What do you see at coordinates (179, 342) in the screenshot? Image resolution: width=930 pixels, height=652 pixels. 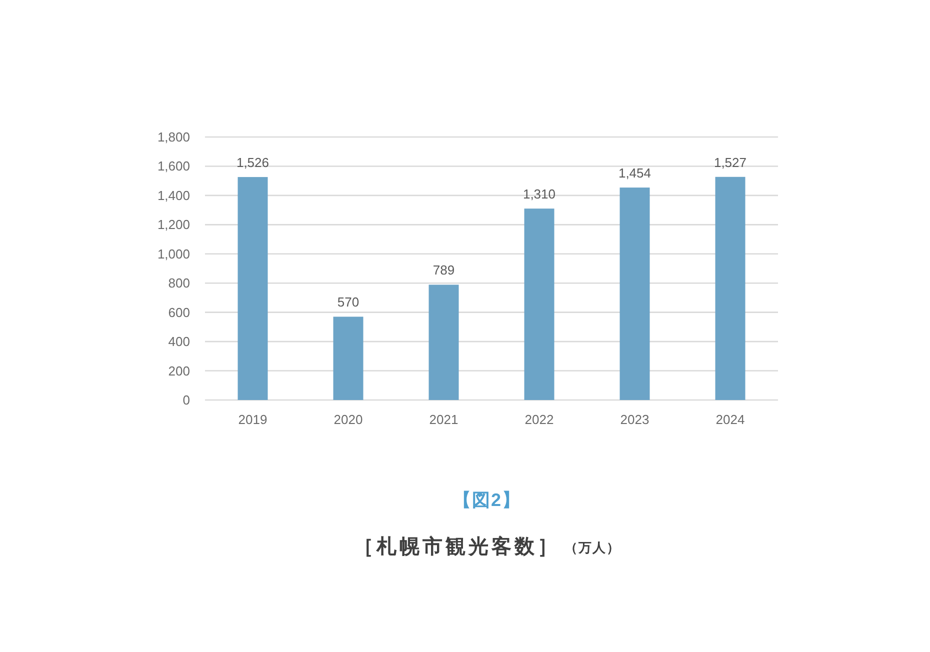 I see `y-tick-label: 400` at bounding box center [179, 342].